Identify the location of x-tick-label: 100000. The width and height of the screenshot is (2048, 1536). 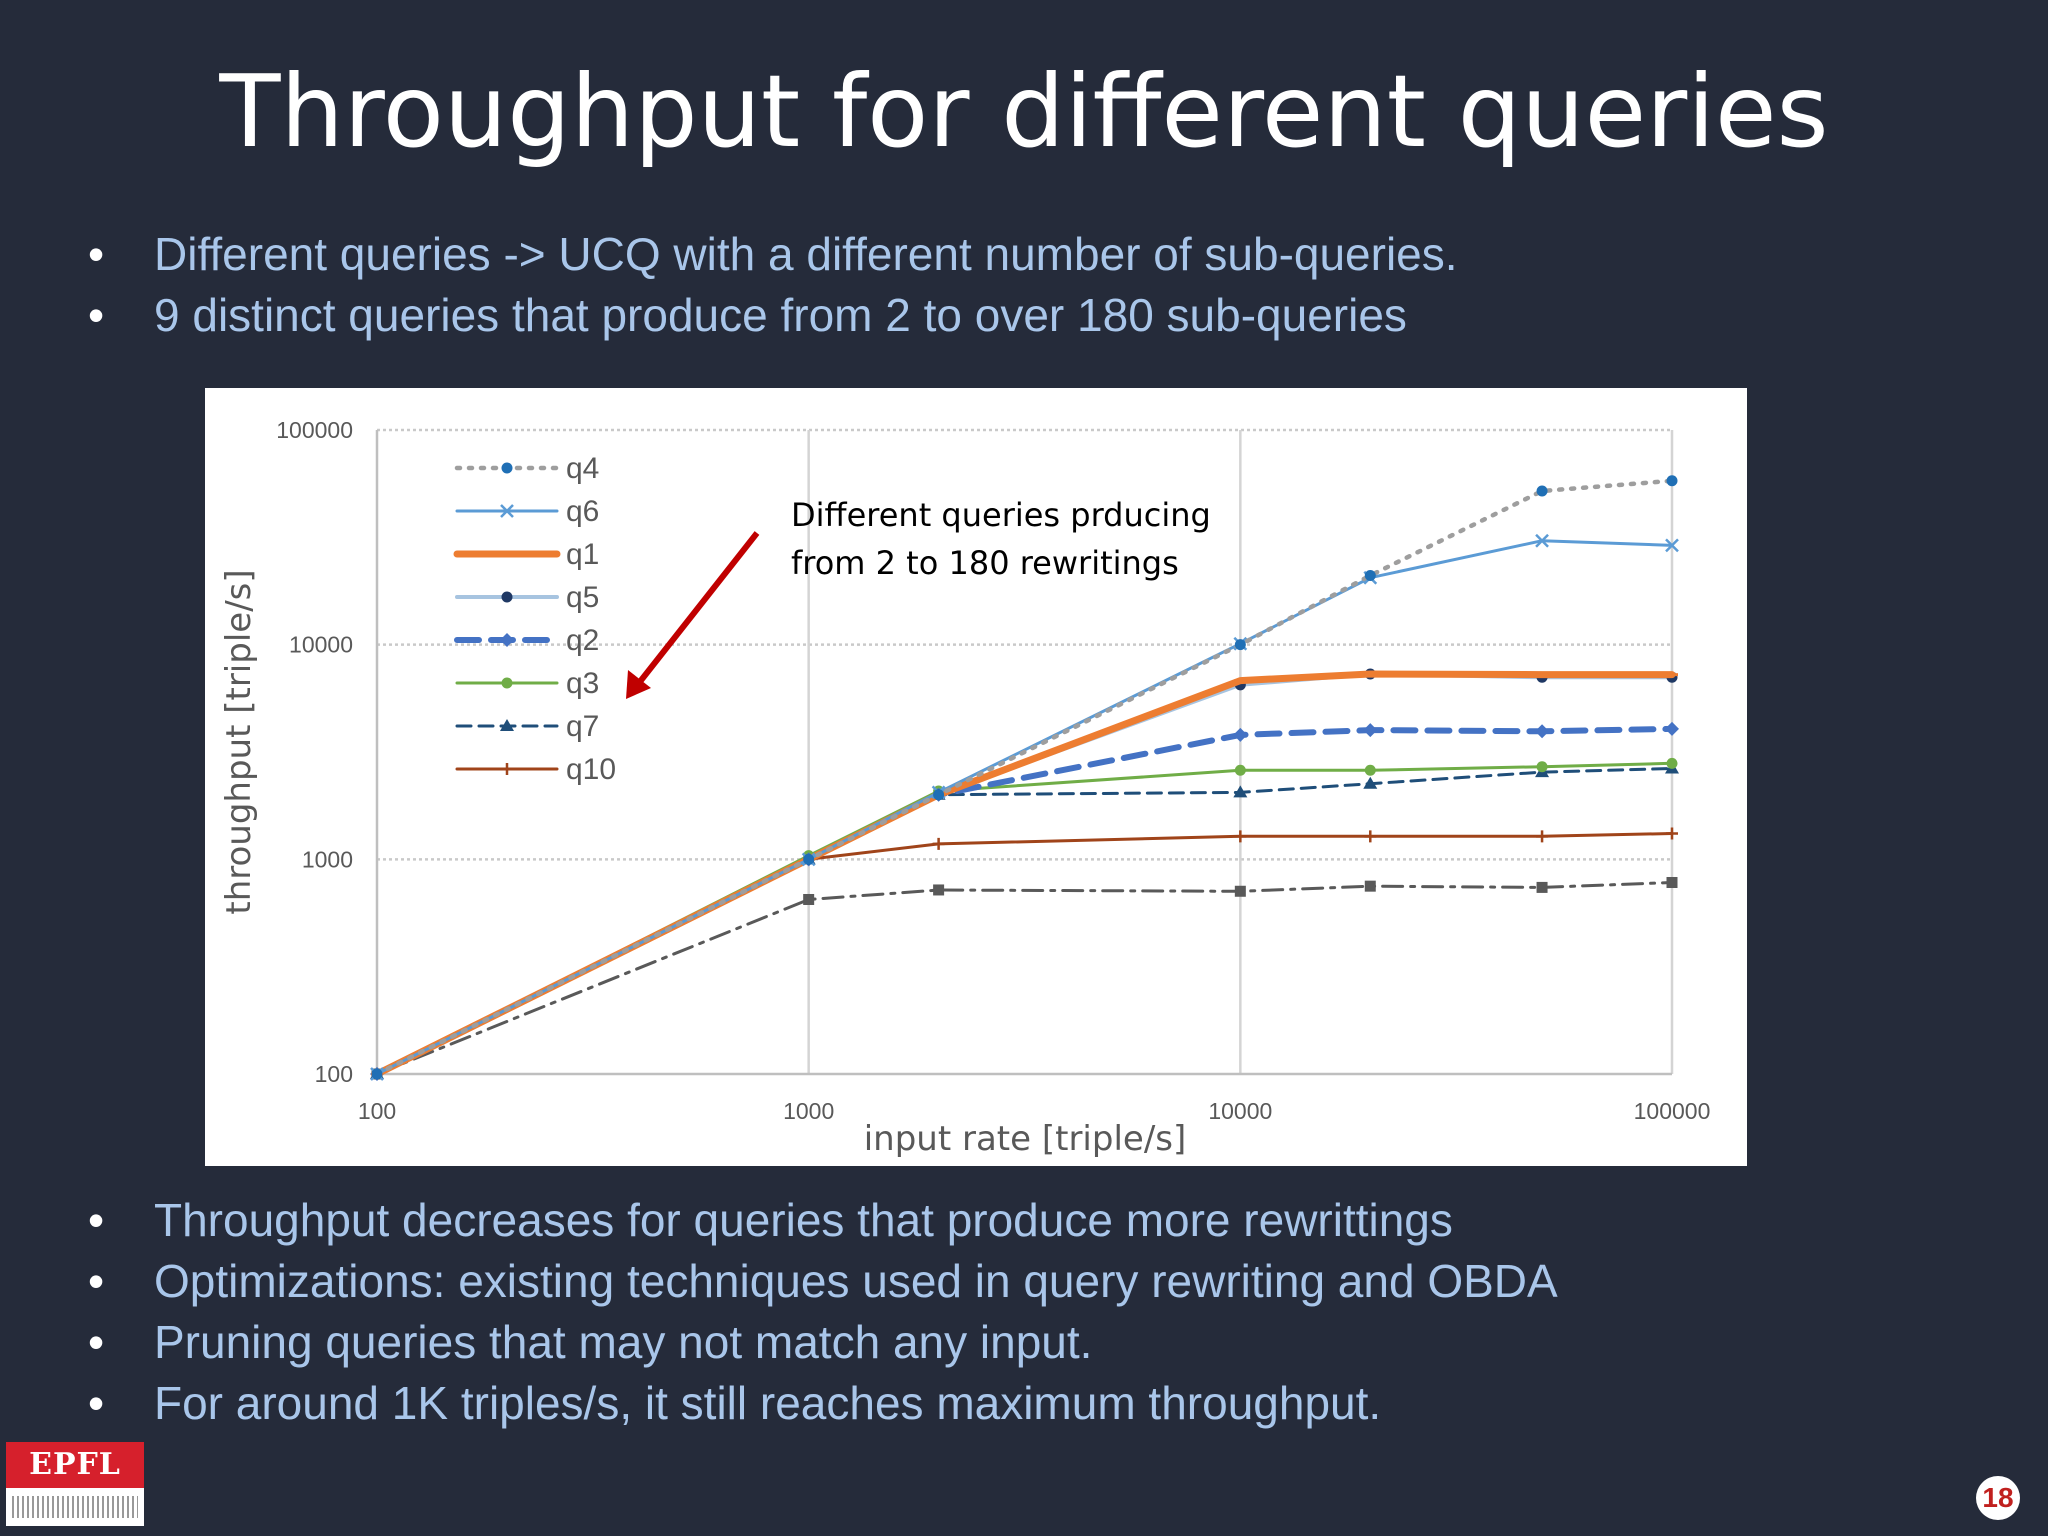
(1672, 1111).